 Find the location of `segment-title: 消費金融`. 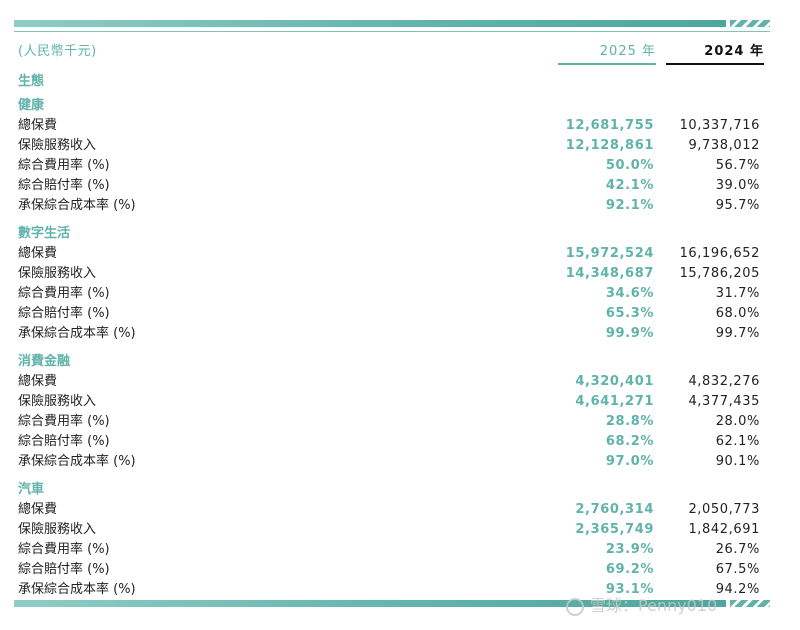

segment-title: 消費金融 is located at coordinates (44, 361).